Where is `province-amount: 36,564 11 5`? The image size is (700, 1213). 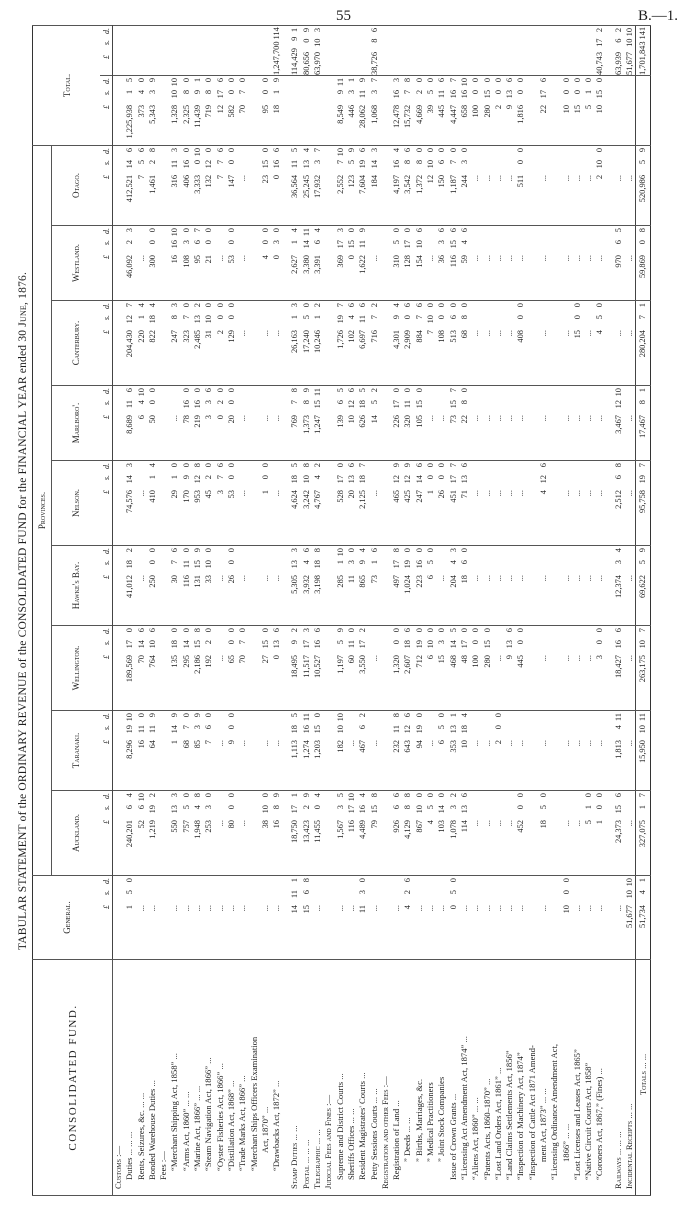 province-amount: 36,564 11 5 is located at coordinates (295, 185).